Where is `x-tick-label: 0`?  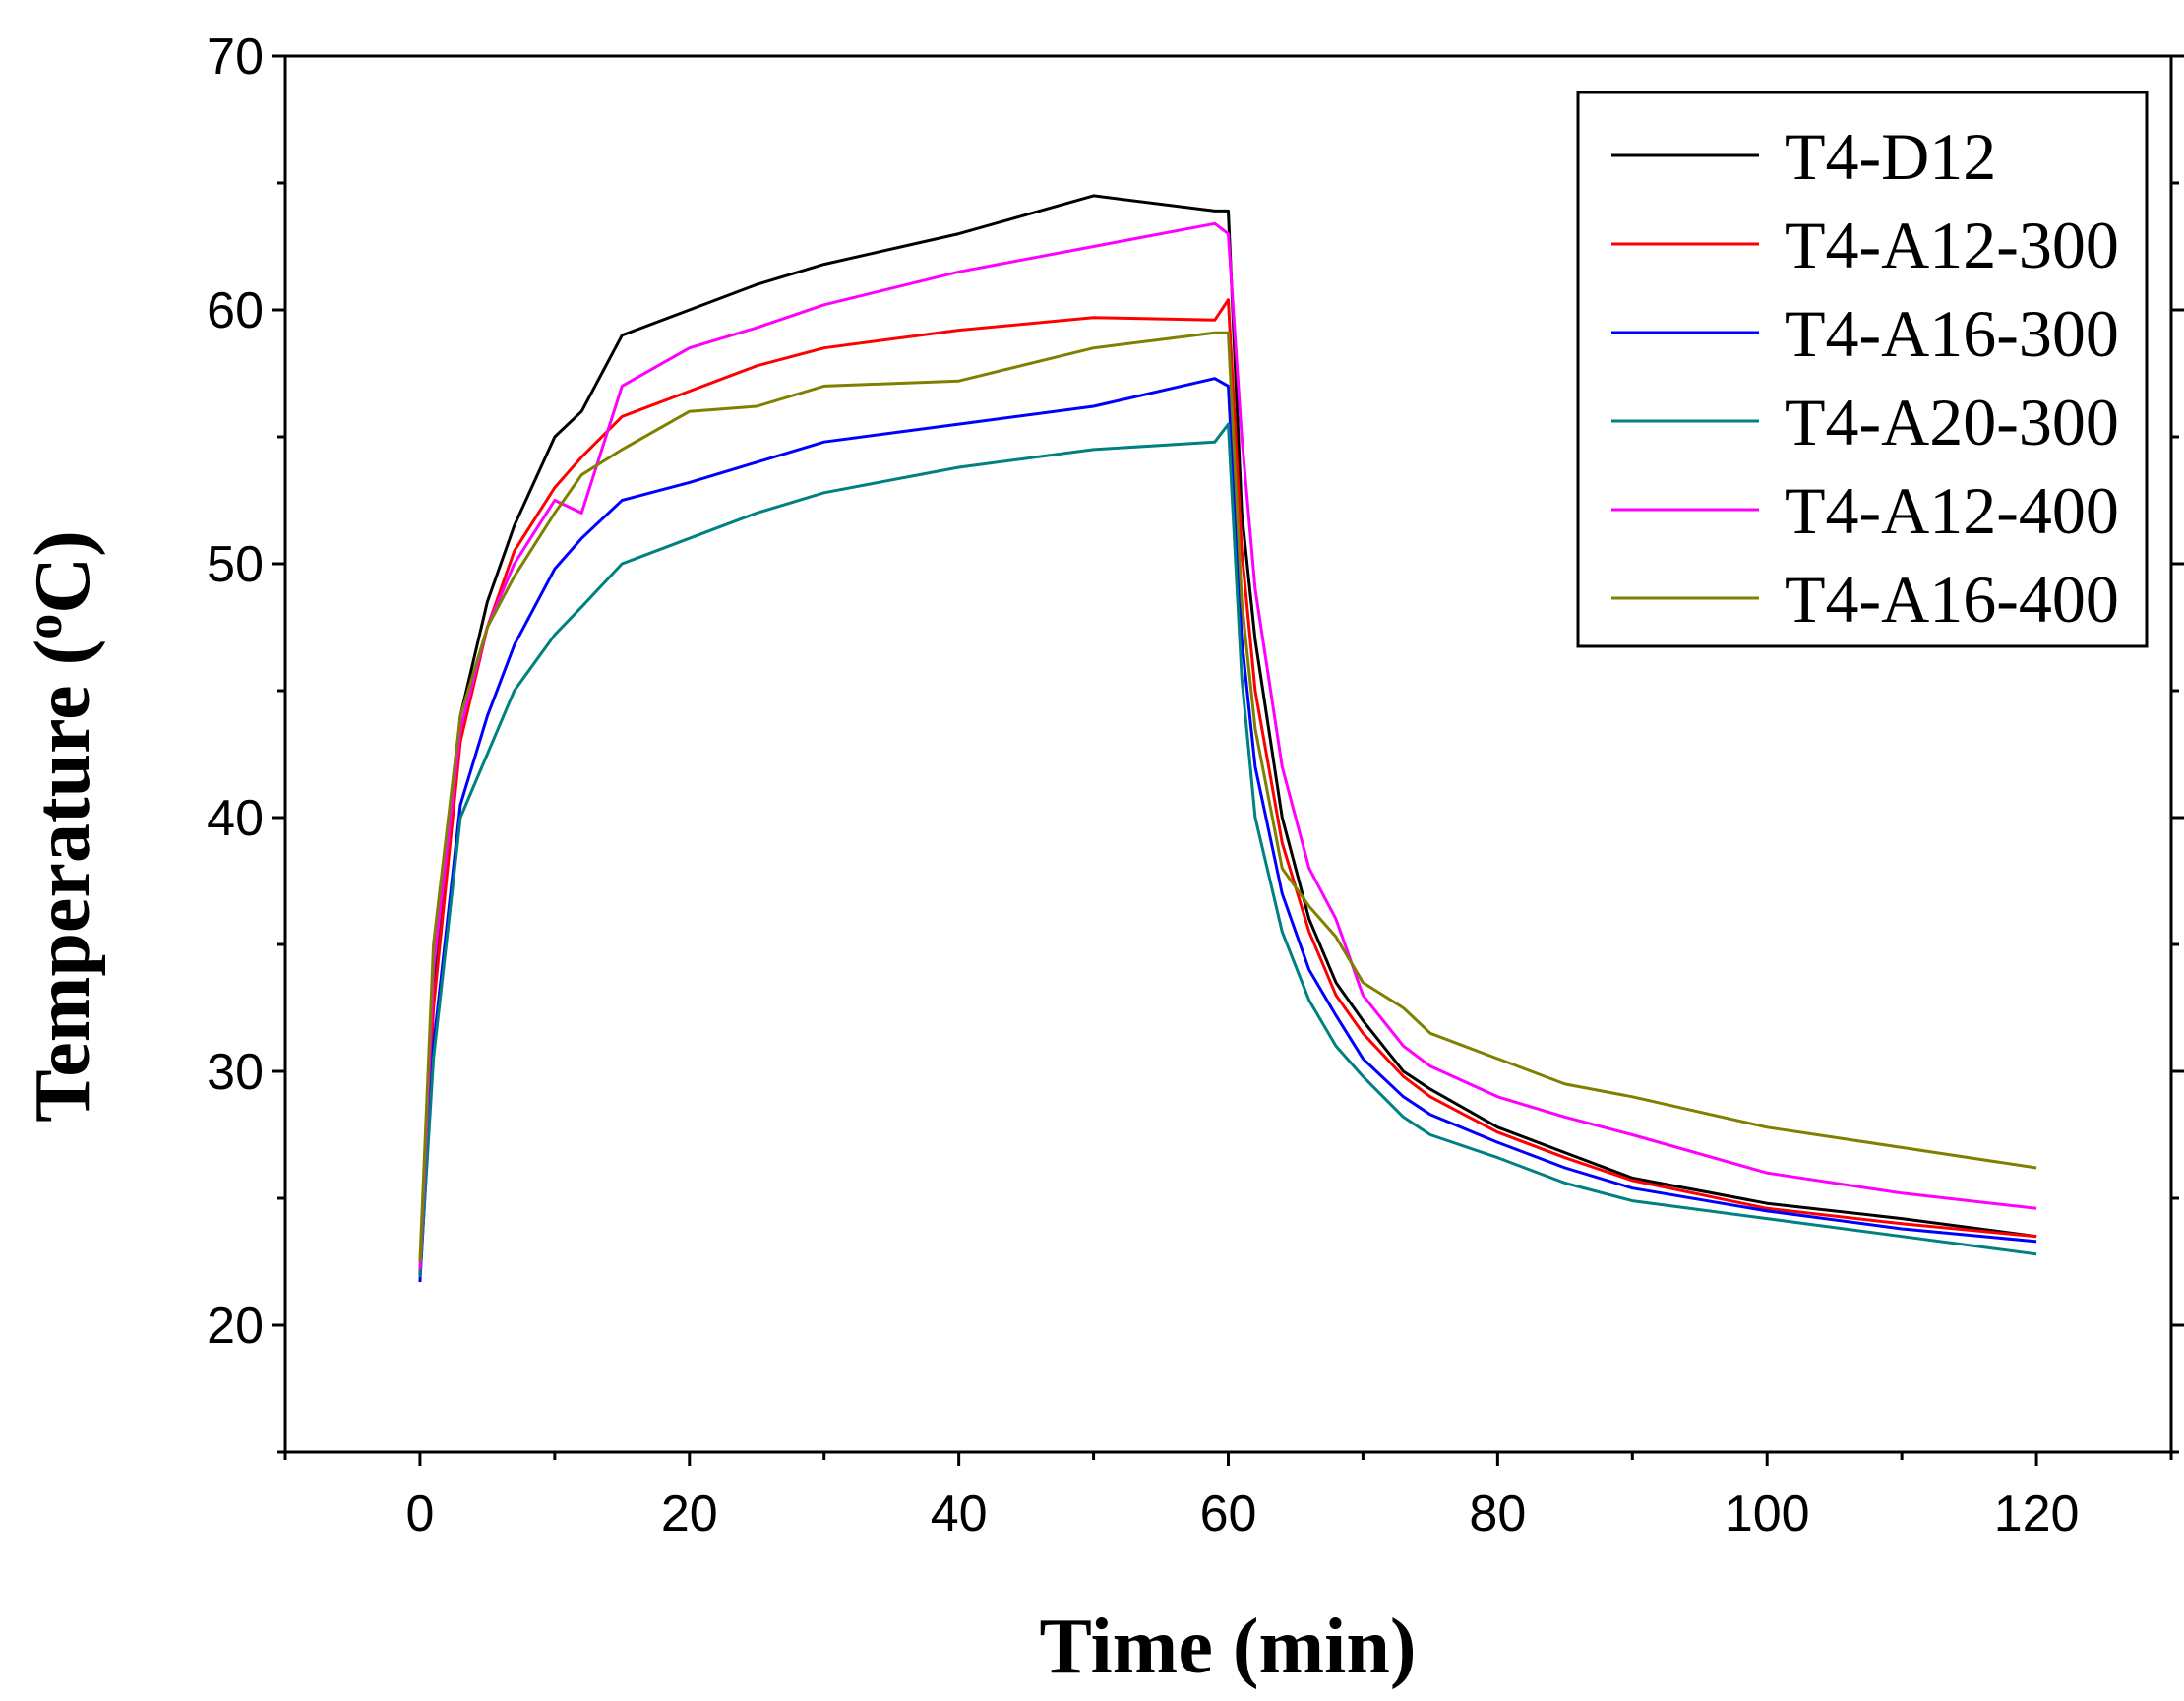
x-tick-label: 0 is located at coordinates (419, 1514).